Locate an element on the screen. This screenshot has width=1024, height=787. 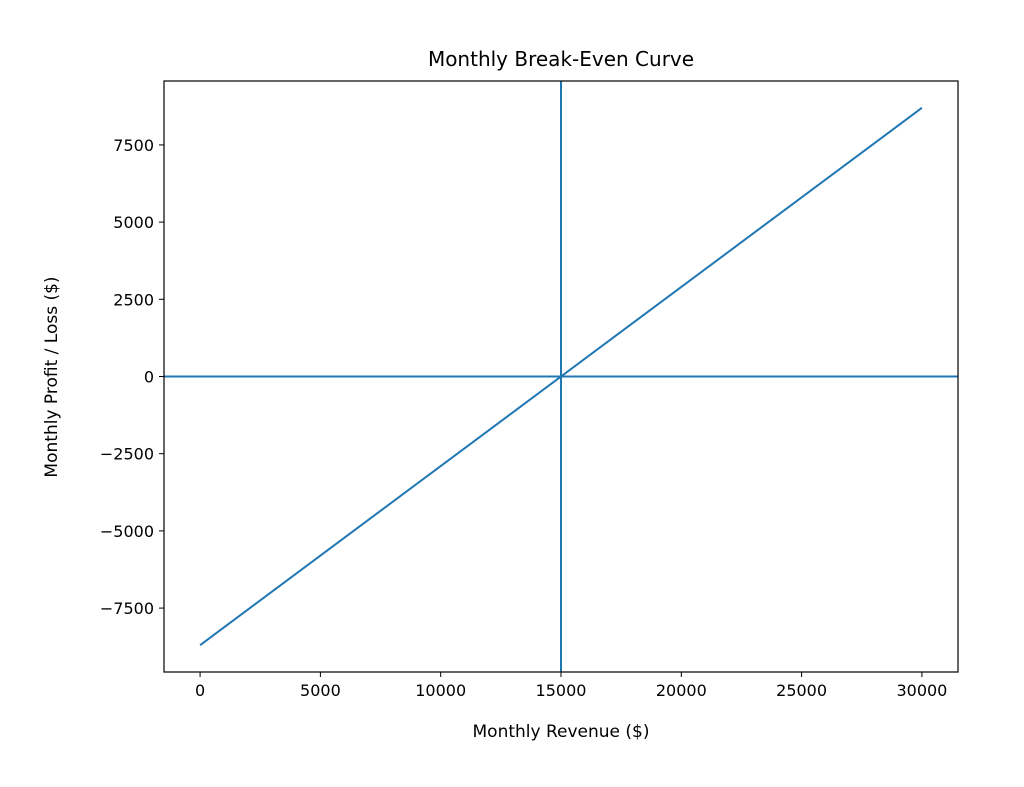
y-tick-label: 7500 is located at coordinates (133, 145).